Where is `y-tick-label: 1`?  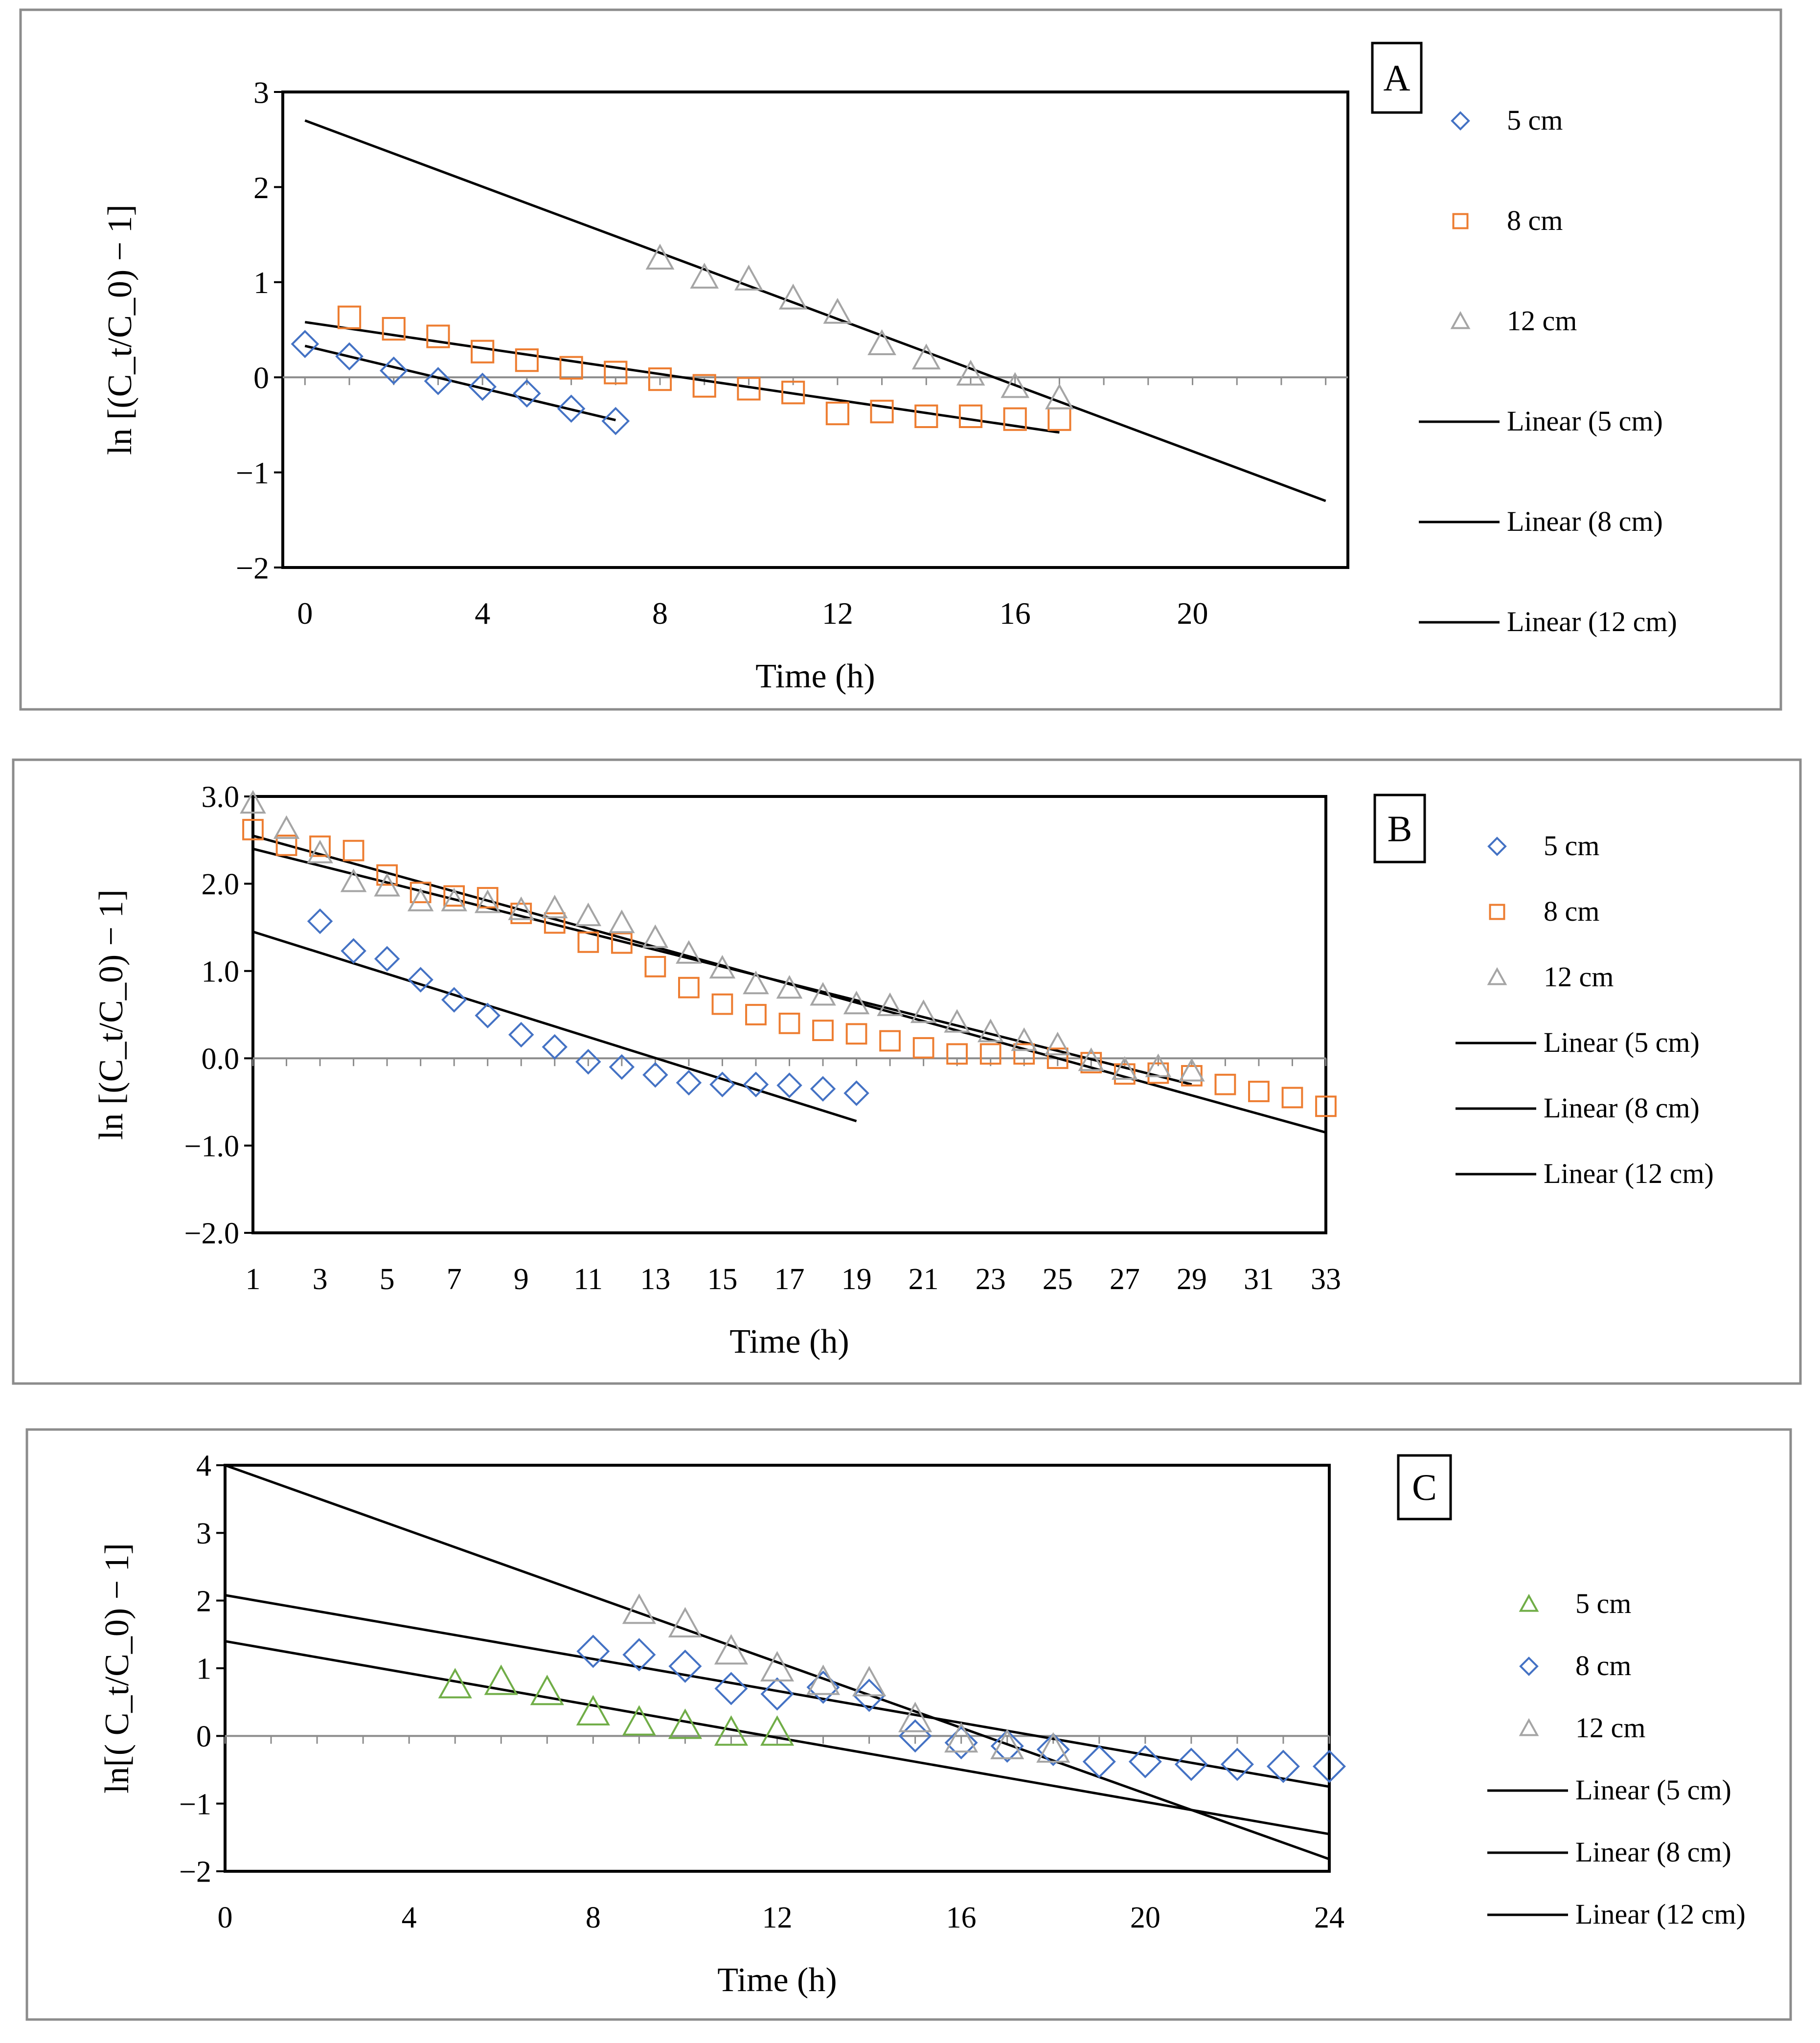 y-tick-label: 1 is located at coordinates (203, 1669).